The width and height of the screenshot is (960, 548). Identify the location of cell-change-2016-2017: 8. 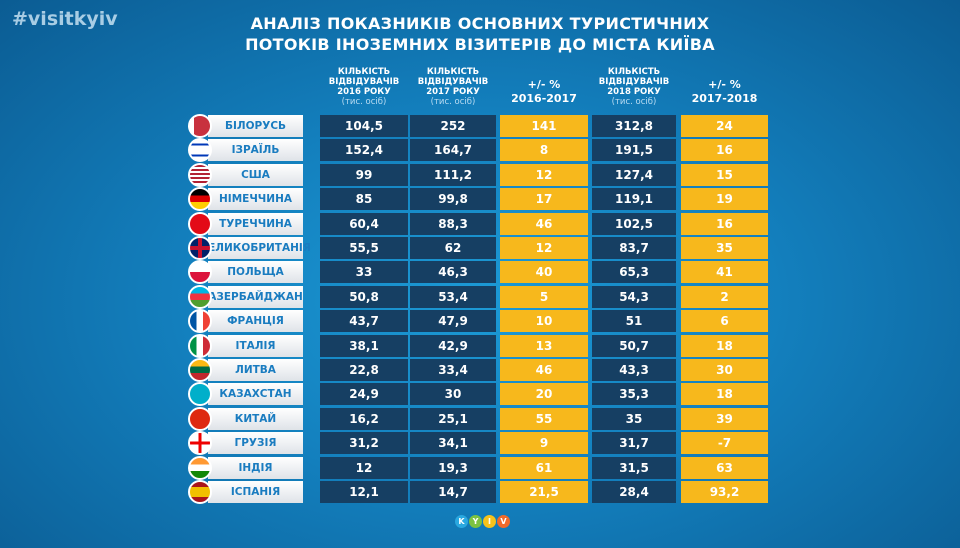
(544, 150).